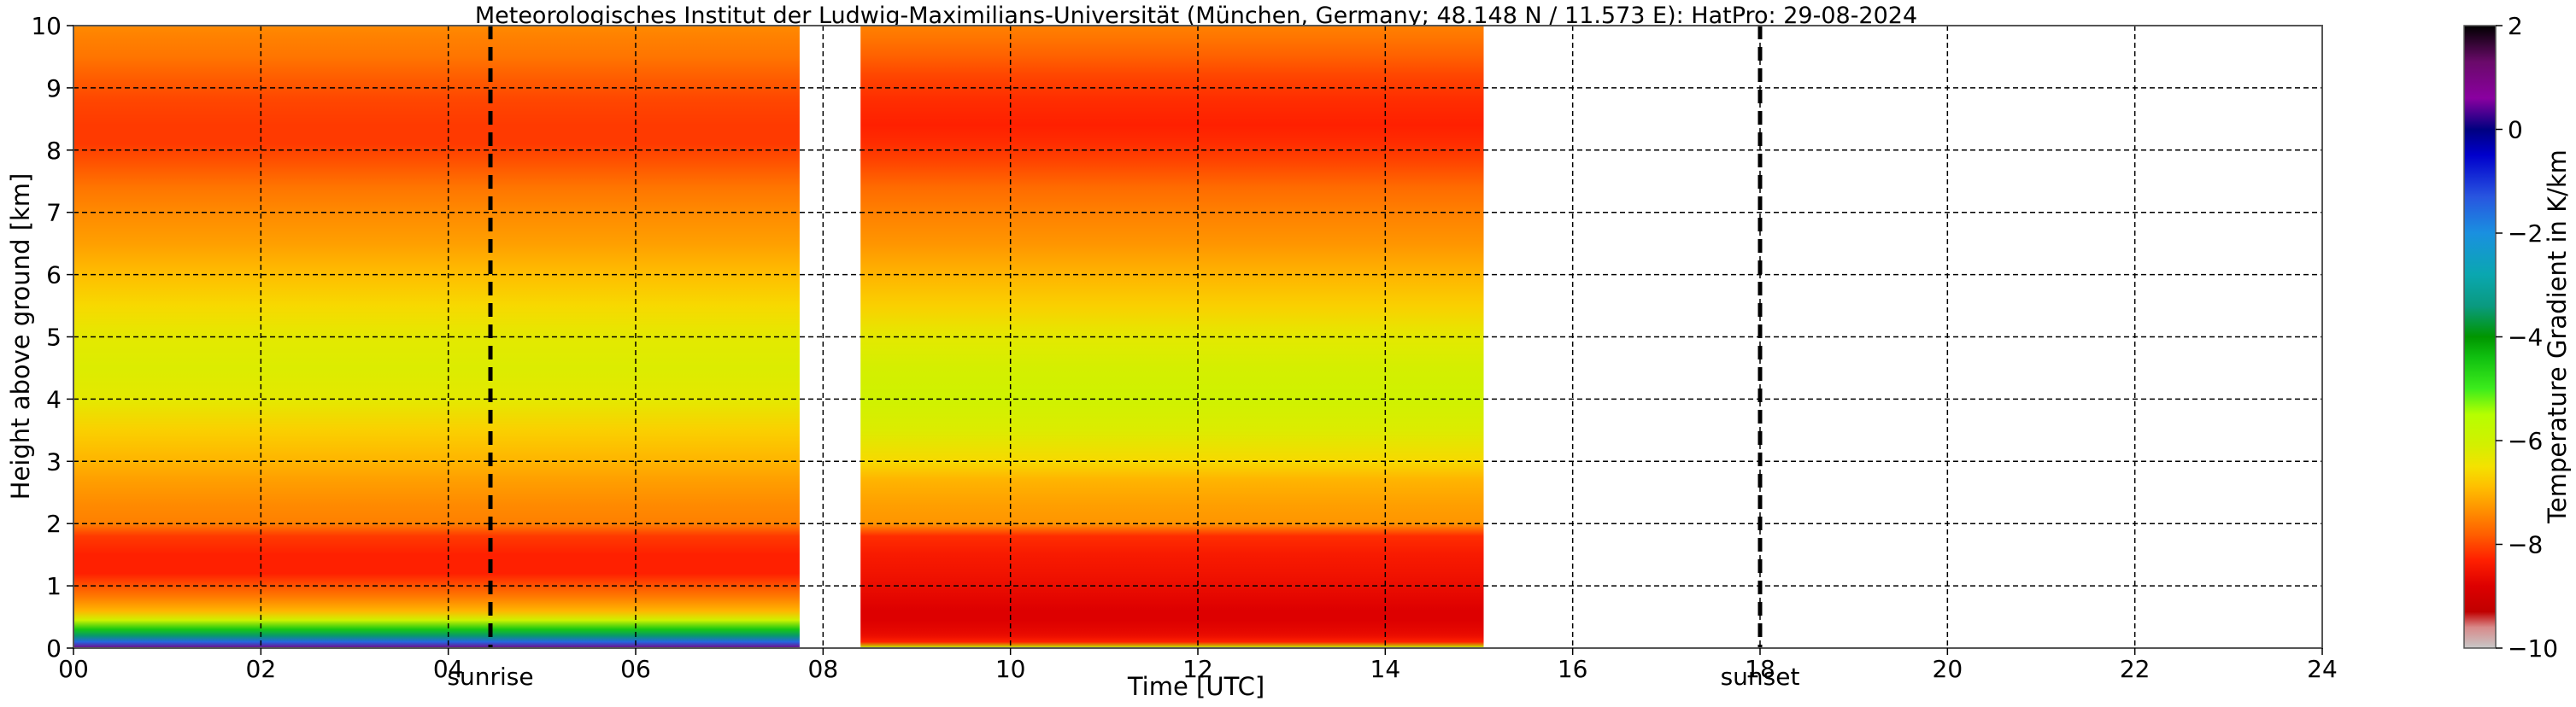 The image size is (2576, 707). Describe the element at coordinates (20, 336) in the screenshot. I see `y-axis-label: Height above ground [km]` at that location.